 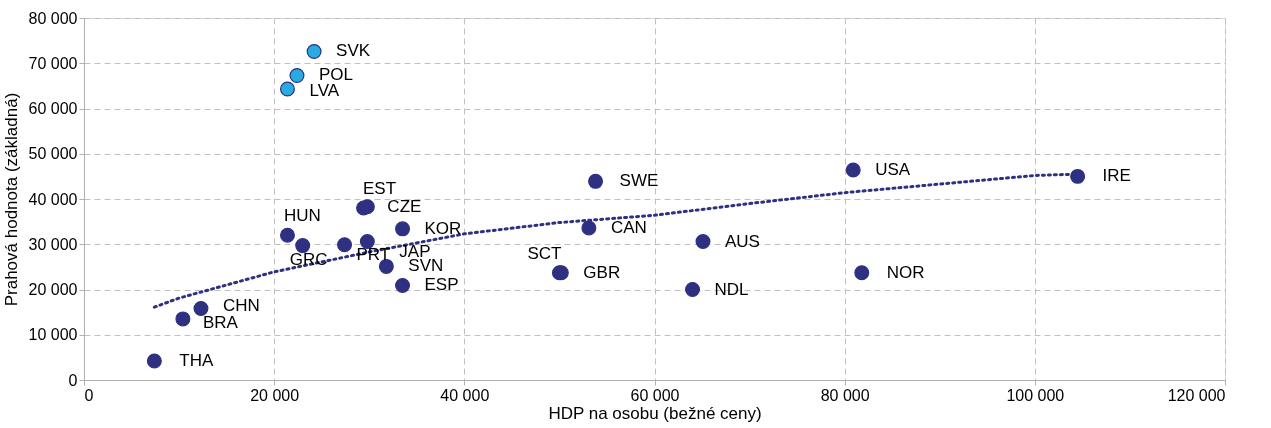 What do you see at coordinates (1035, 395) in the screenshot?
I see `x-tick-label: 100 000` at bounding box center [1035, 395].